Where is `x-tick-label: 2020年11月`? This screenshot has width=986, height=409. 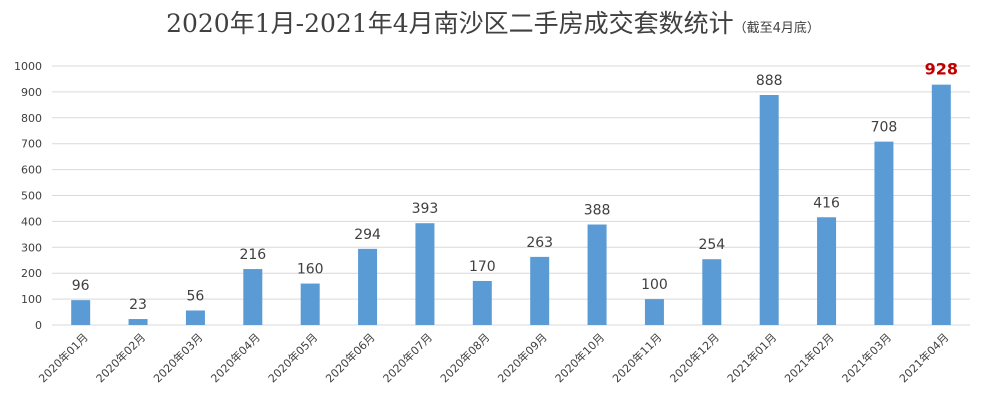
x-tick-label: 2020年11月 is located at coordinates (636, 357).